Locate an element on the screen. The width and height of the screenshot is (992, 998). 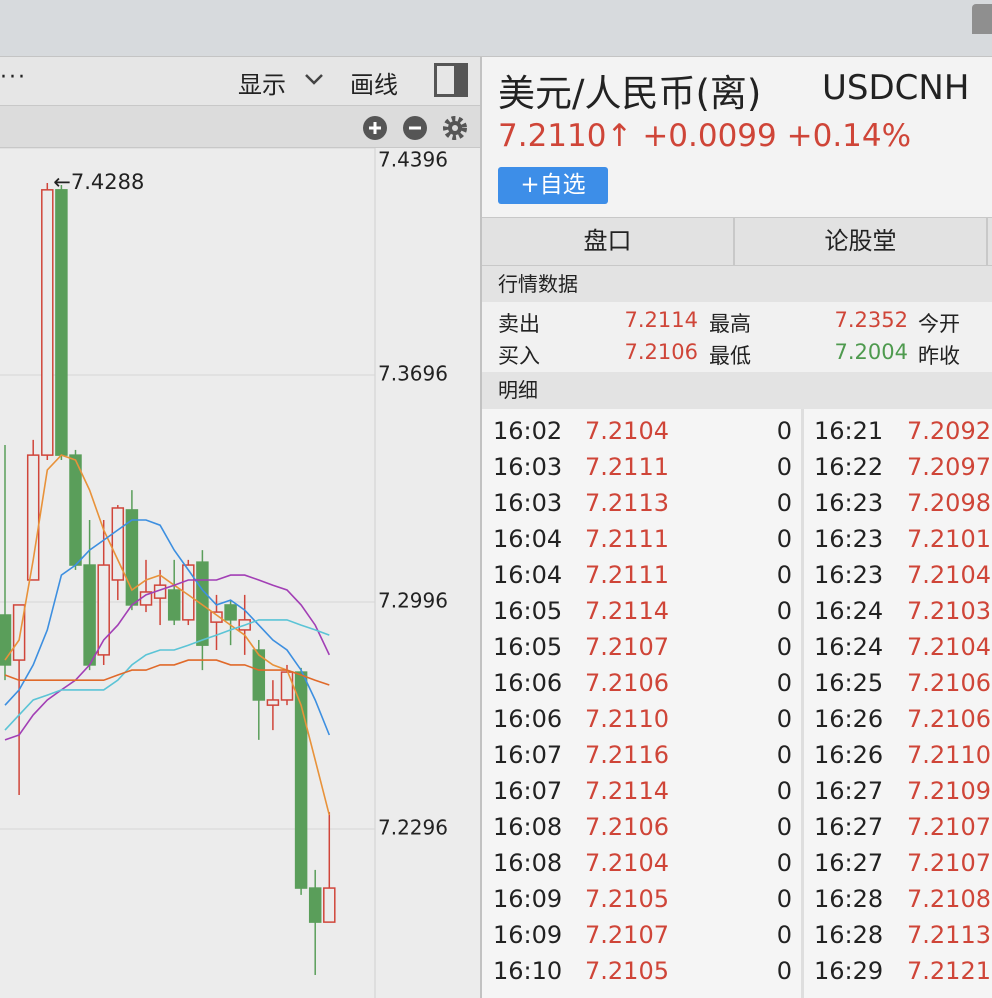
tick-row: 16:07 7.2114 0 is located at coordinates (641, 791).